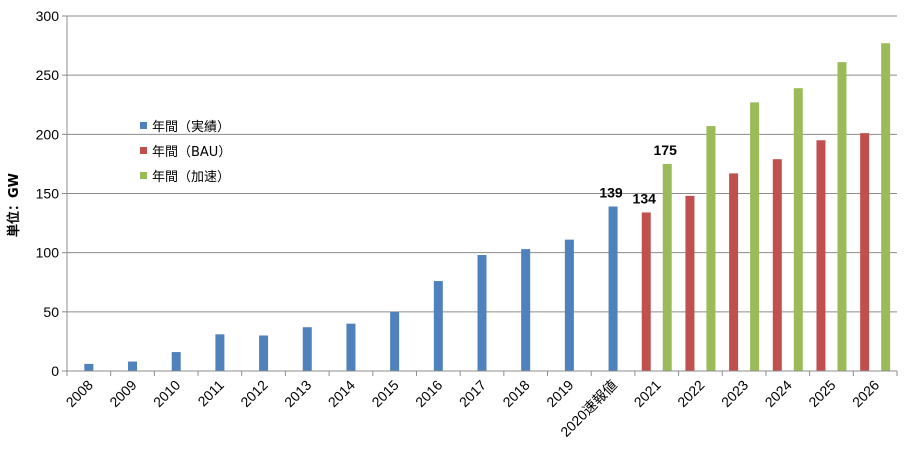 The width and height of the screenshot is (905, 467). Describe the element at coordinates (645, 198) in the screenshot. I see `data-label: 134` at that location.